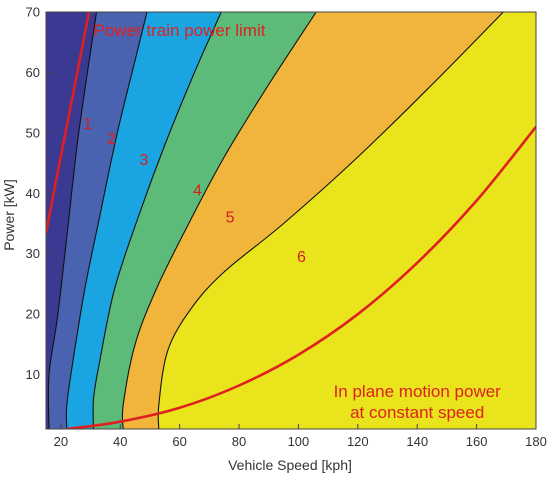 The image size is (550, 478). I want to click on y-axis-title: Power [kW], so click(9, 215).